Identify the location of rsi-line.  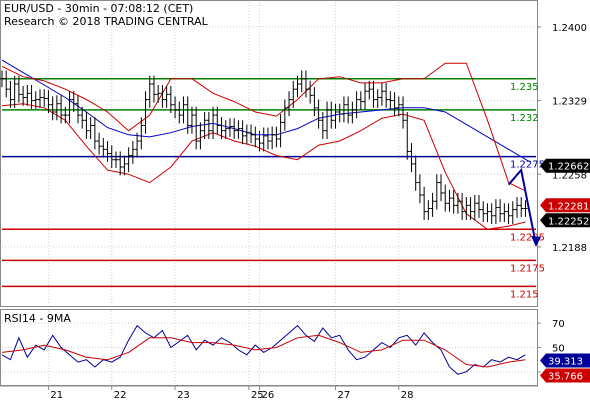
(263, 349).